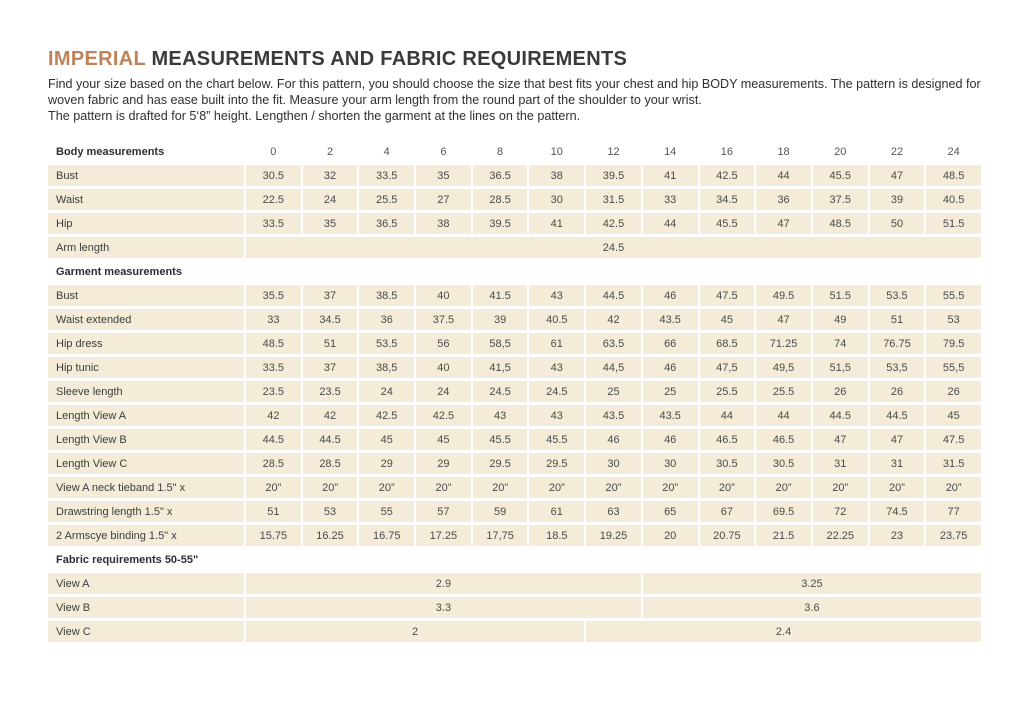 This screenshot has width=1024, height=722. I want to click on value-cell: 43, so click(557, 296).